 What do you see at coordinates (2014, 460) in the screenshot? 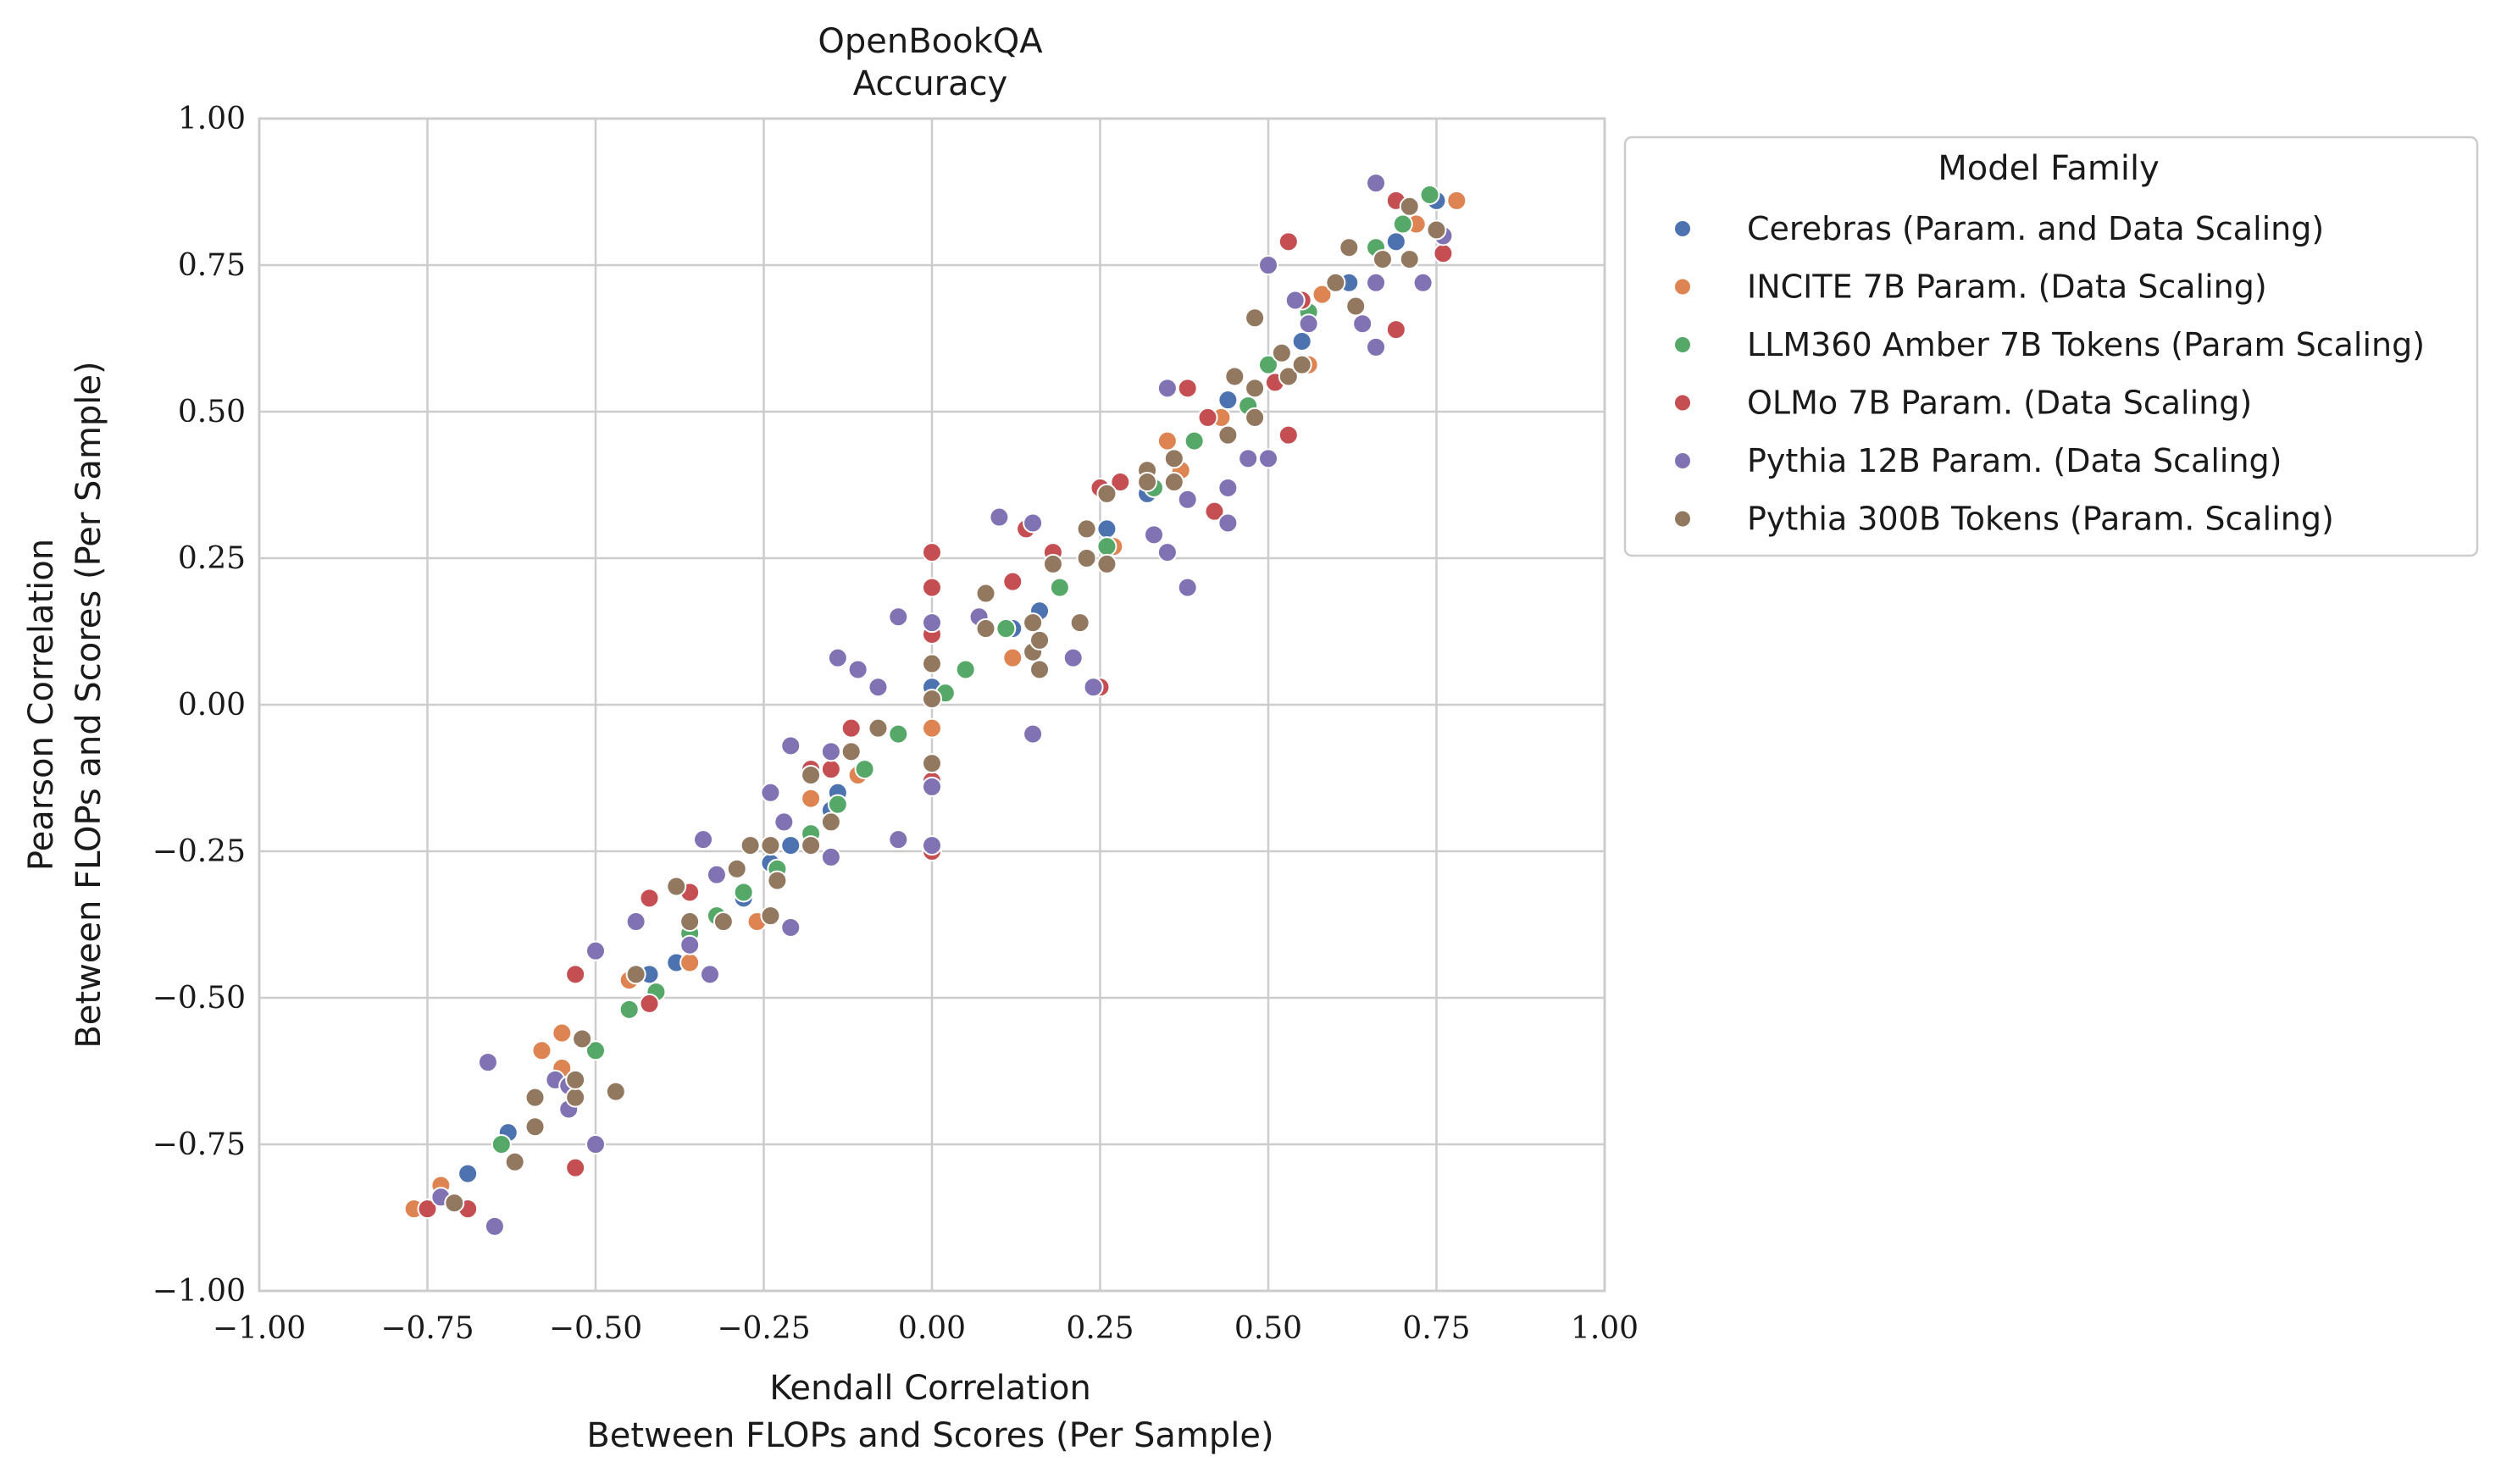
I see `legend-label: Pythia 12B Param. (Data Scaling)` at bounding box center [2014, 460].